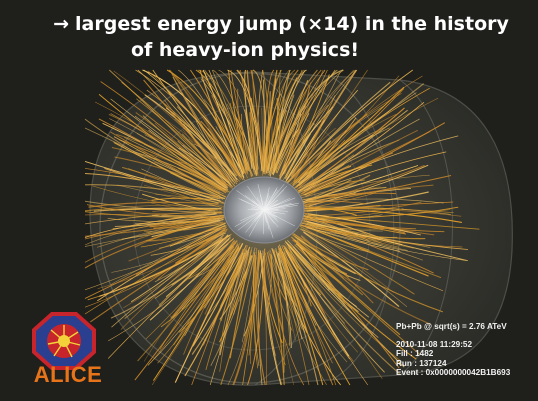  I want to click on event-id: Event : 0x0000000042B1B693, so click(453, 373).